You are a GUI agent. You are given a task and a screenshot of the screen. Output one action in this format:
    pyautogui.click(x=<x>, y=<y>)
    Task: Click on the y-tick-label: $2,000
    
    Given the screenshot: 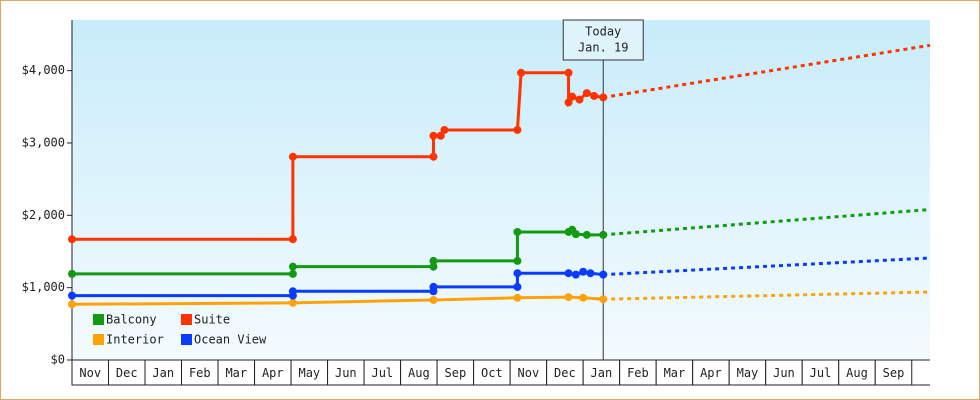 What is the action you would take?
    pyautogui.click(x=43, y=215)
    